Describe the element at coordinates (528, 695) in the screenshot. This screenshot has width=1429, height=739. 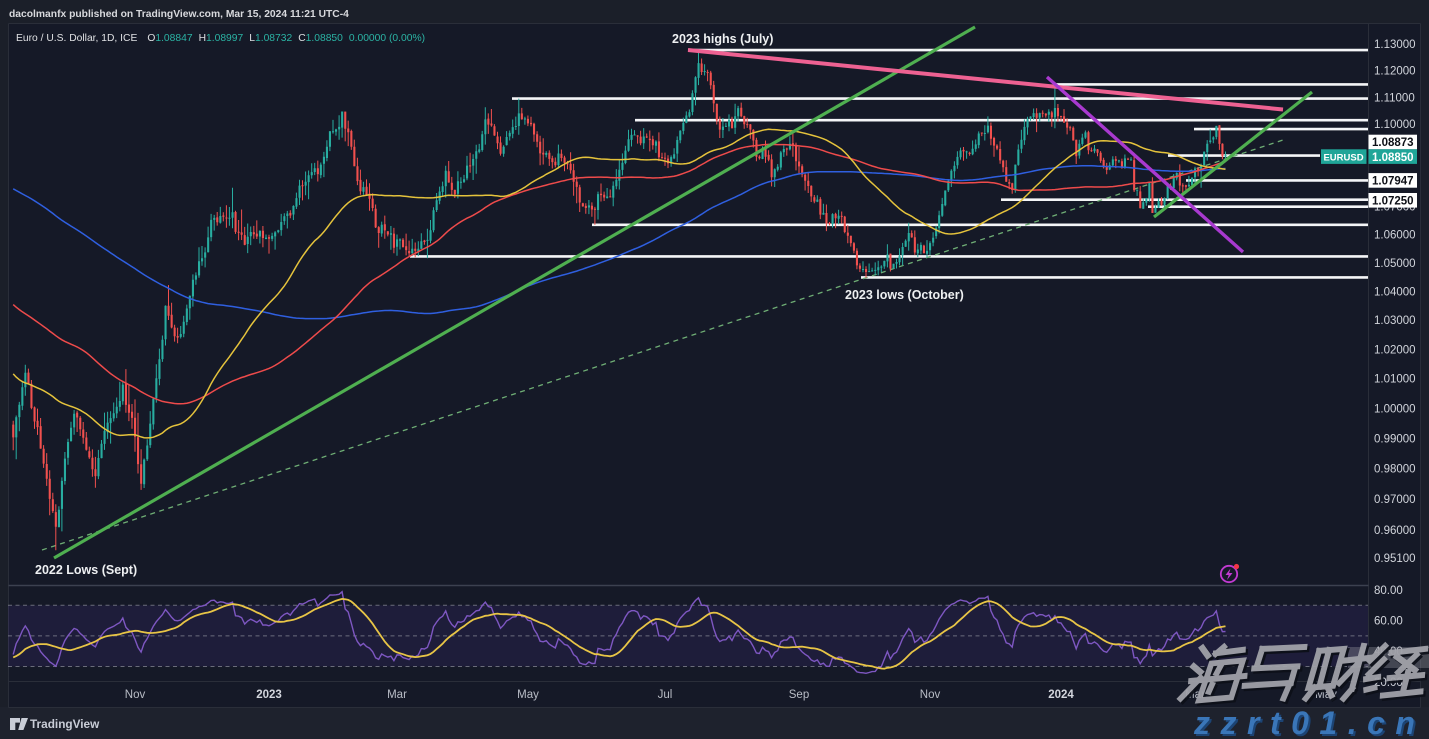
I see `svg-text: May` at that location.